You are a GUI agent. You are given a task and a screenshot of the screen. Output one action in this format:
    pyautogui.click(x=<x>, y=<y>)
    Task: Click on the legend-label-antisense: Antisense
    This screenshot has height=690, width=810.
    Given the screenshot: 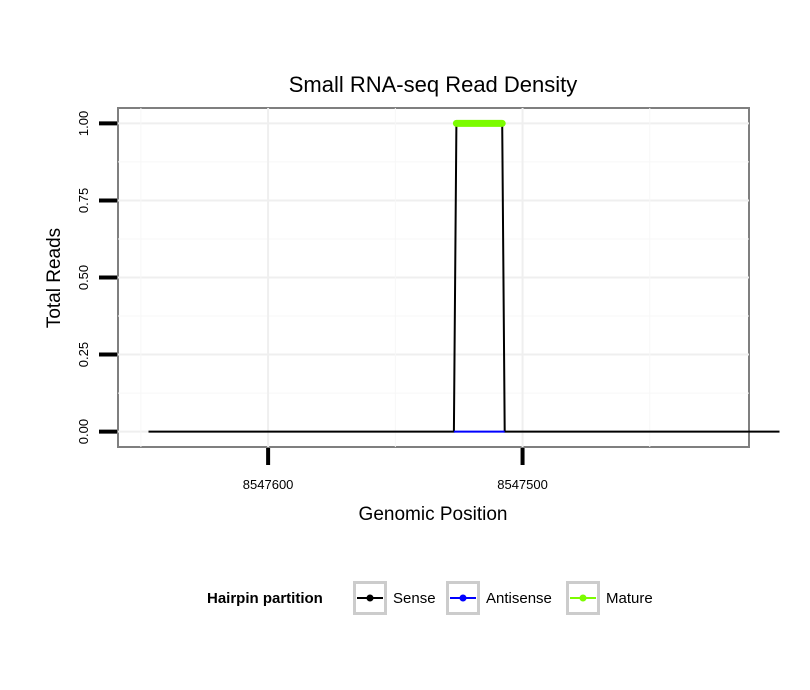 What is the action you would take?
    pyautogui.click(x=519, y=598)
    